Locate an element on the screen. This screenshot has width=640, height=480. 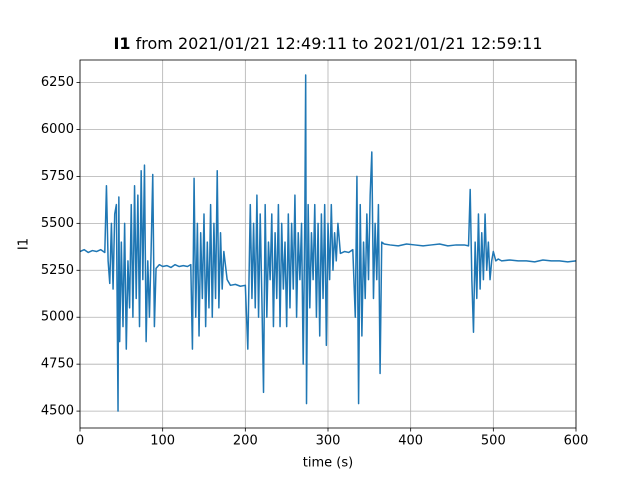
x-tick-label: 600 is located at coordinates (576, 441).